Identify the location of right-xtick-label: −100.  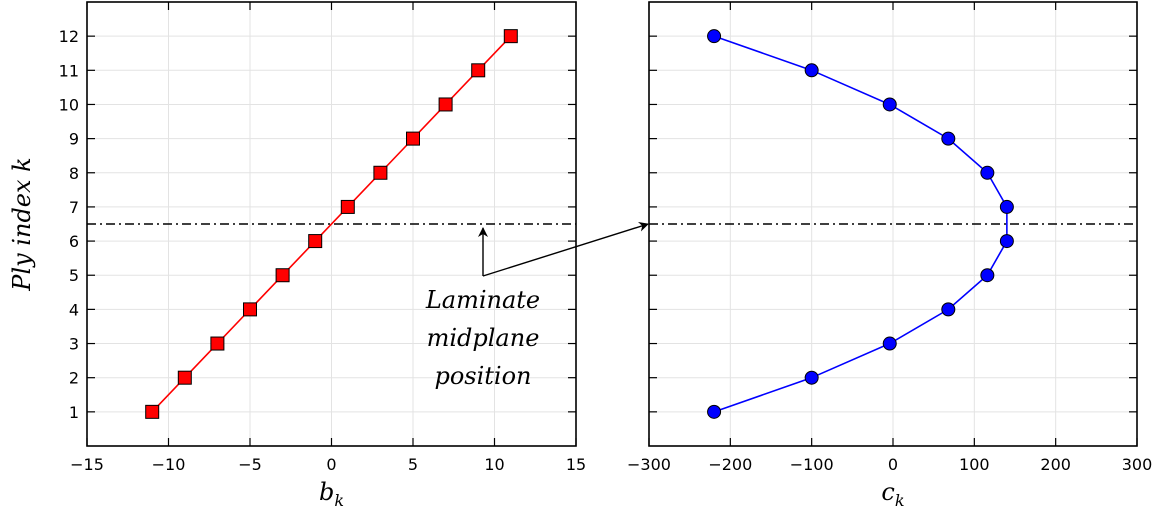
(812, 464).